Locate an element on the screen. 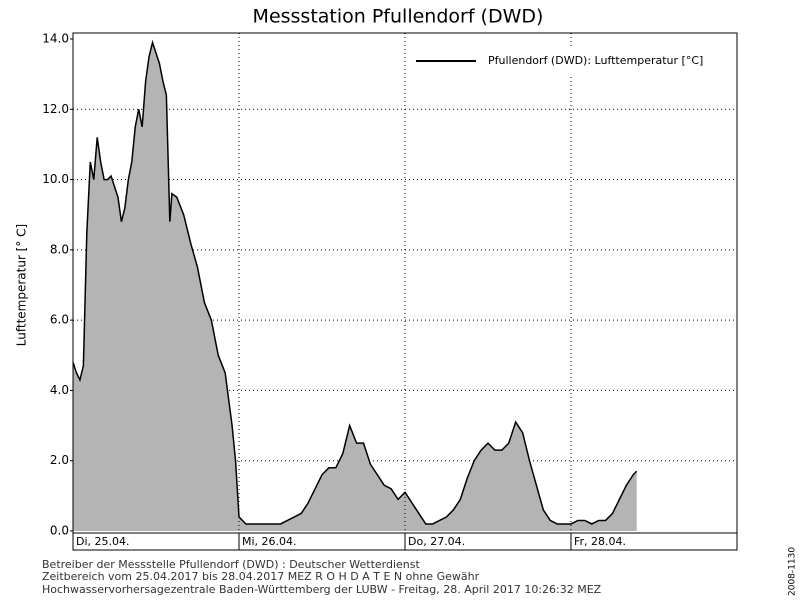  y-tick-label: 8.0 is located at coordinates (59, 249).